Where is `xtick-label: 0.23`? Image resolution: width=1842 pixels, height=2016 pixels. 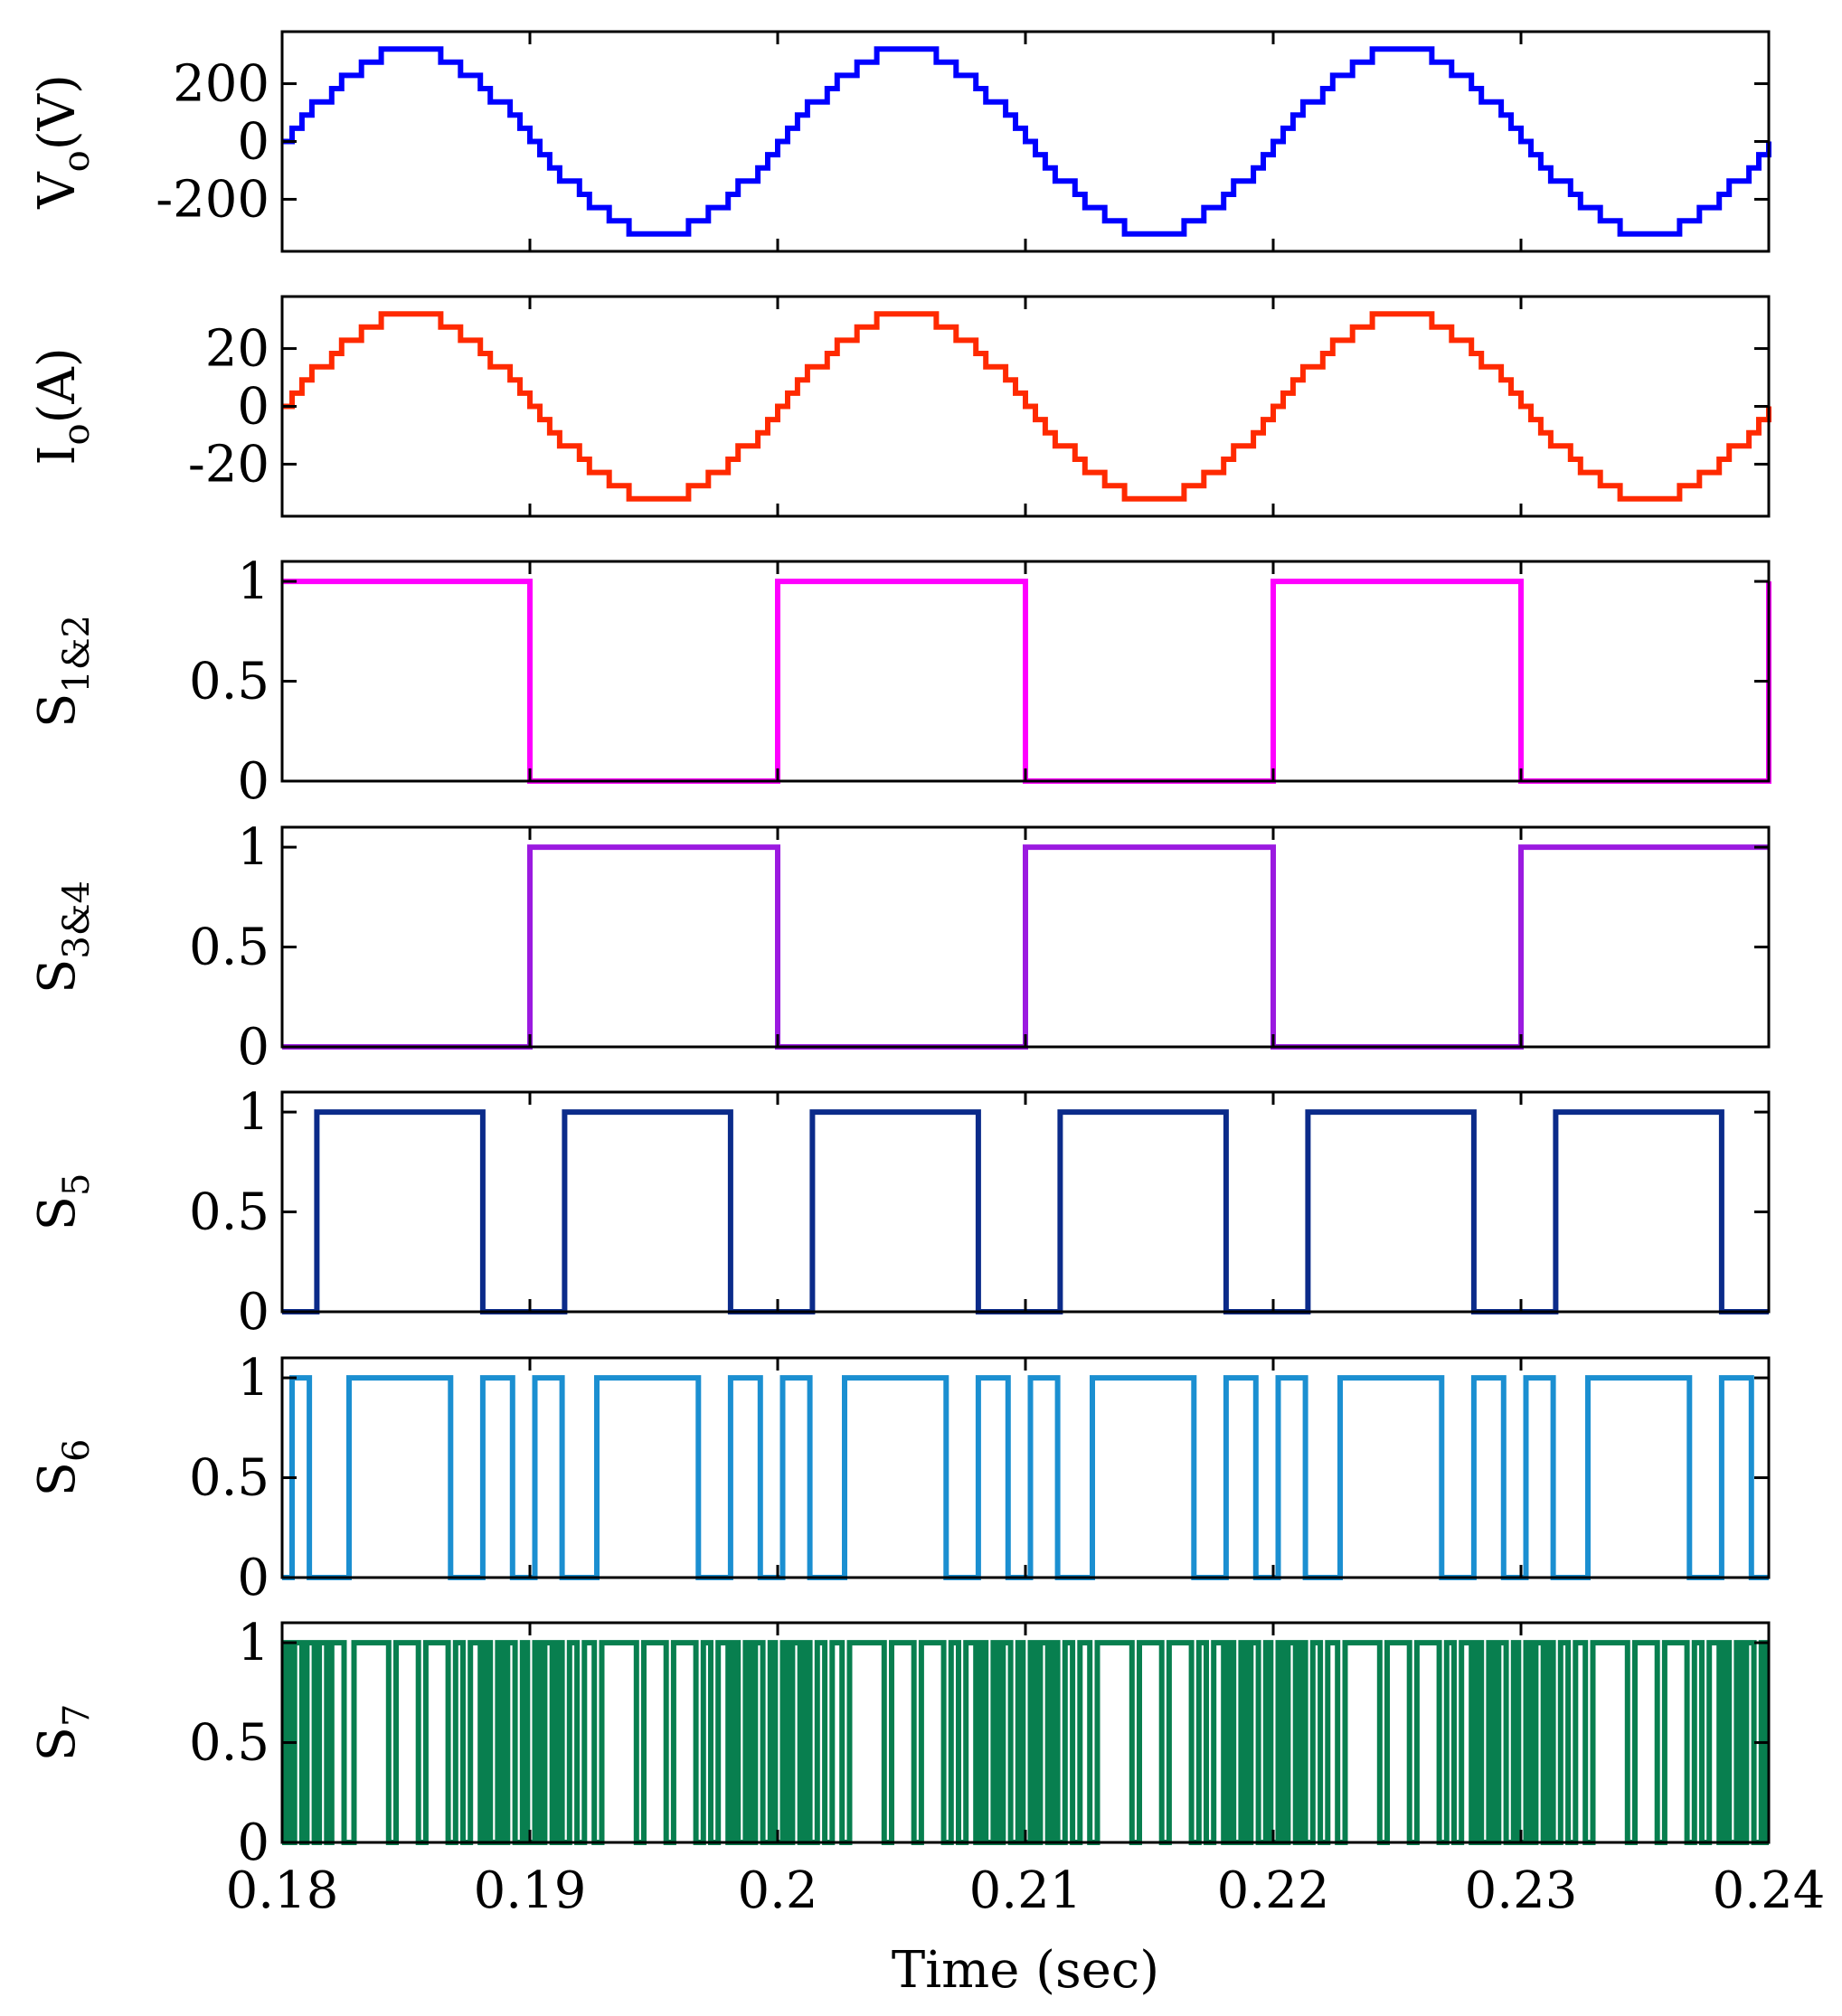 xtick-label: 0.23 is located at coordinates (1521, 1890).